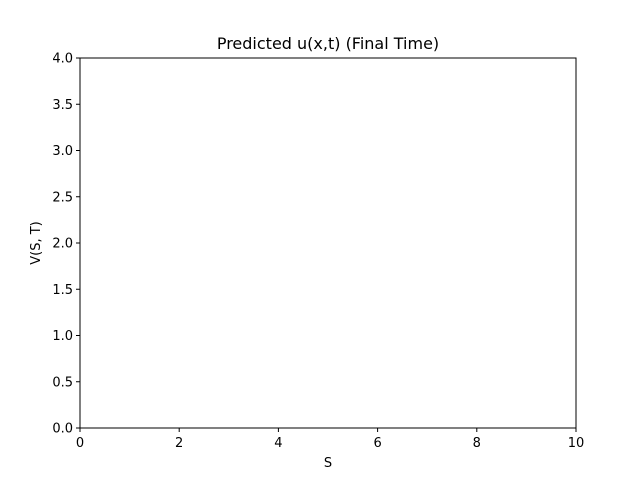  Describe the element at coordinates (62, 59) in the screenshot. I see `y-tick-label: 4.0` at that location.